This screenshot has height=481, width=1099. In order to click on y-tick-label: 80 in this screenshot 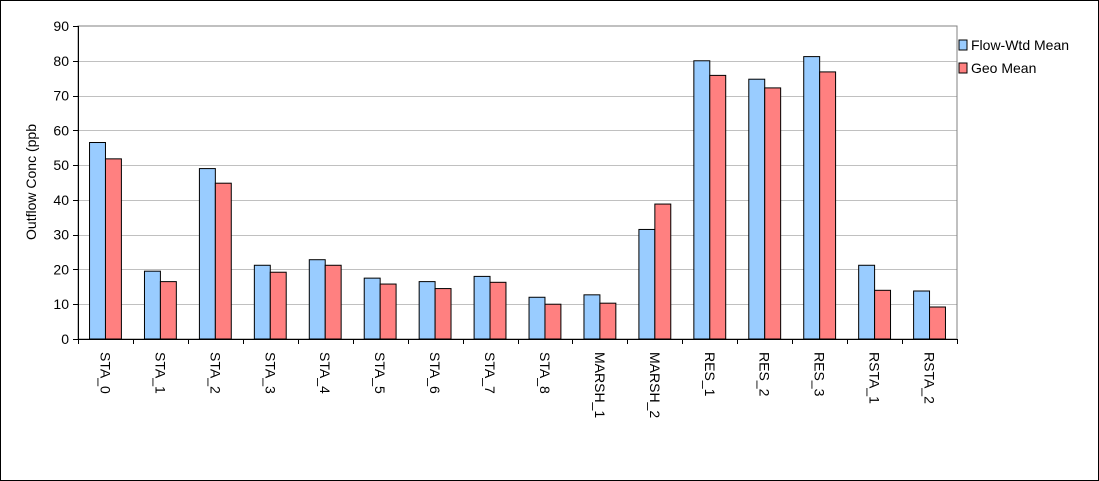, I will do `click(61, 61)`.